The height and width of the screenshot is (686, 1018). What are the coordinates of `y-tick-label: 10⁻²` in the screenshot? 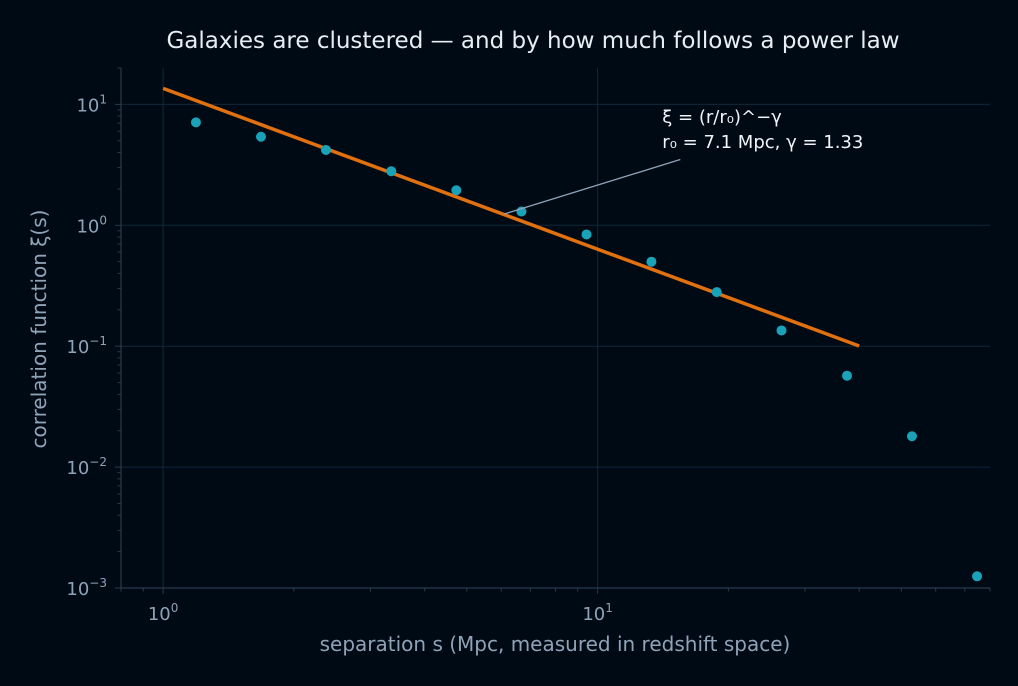 It's located at (86, 467).